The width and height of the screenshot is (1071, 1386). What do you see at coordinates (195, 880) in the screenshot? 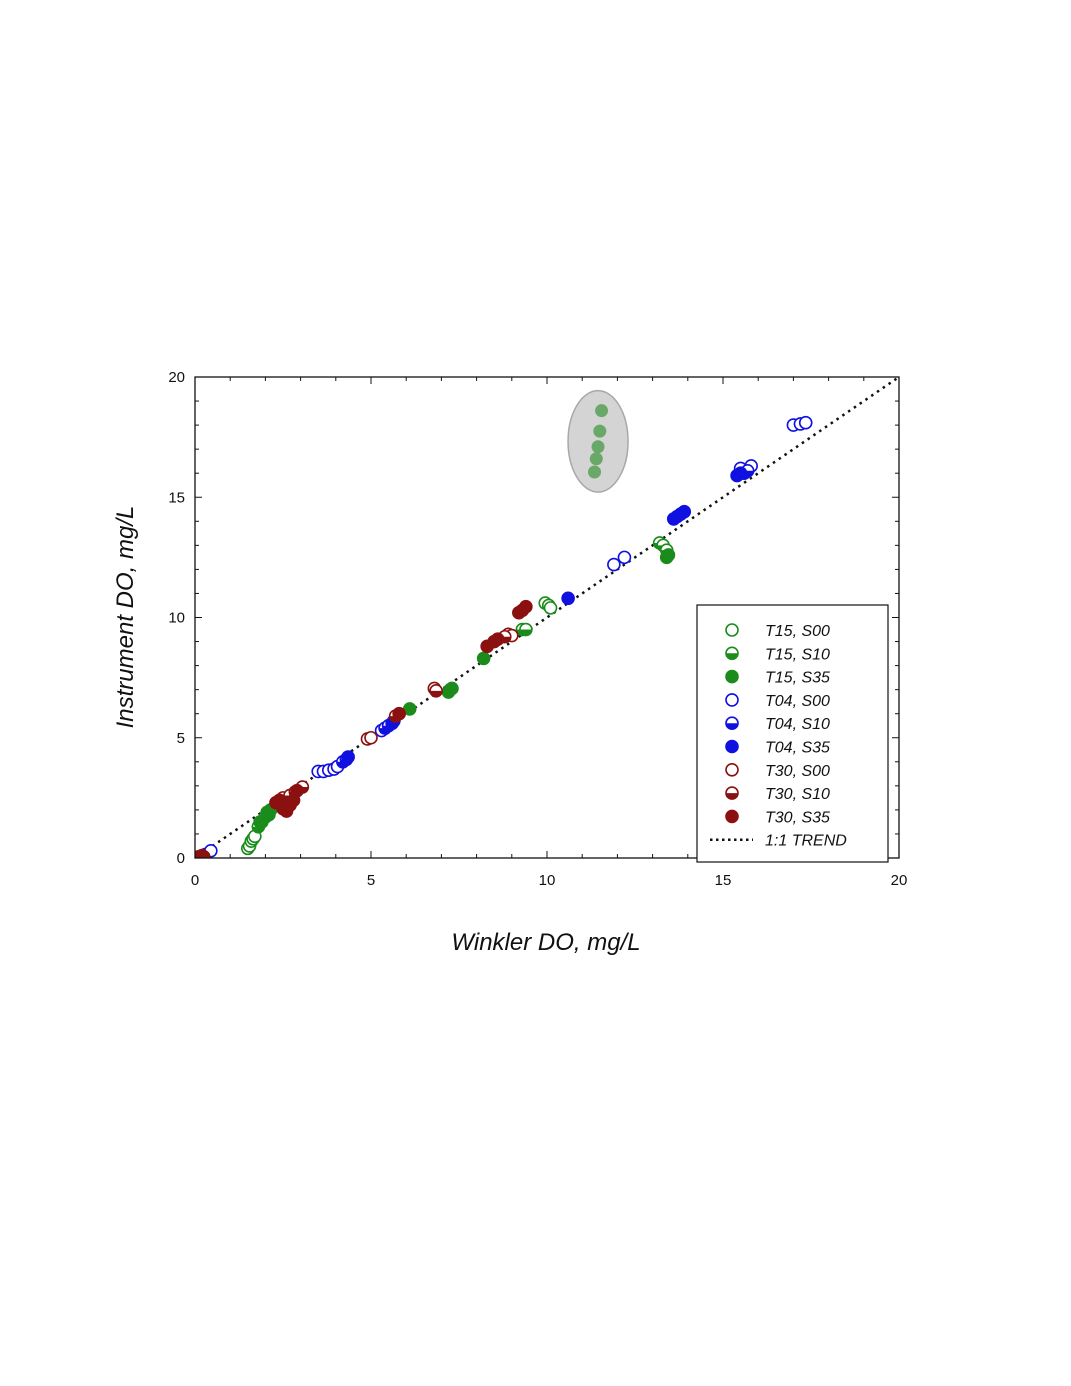
I see `x-tick-label: 0` at bounding box center [195, 880].